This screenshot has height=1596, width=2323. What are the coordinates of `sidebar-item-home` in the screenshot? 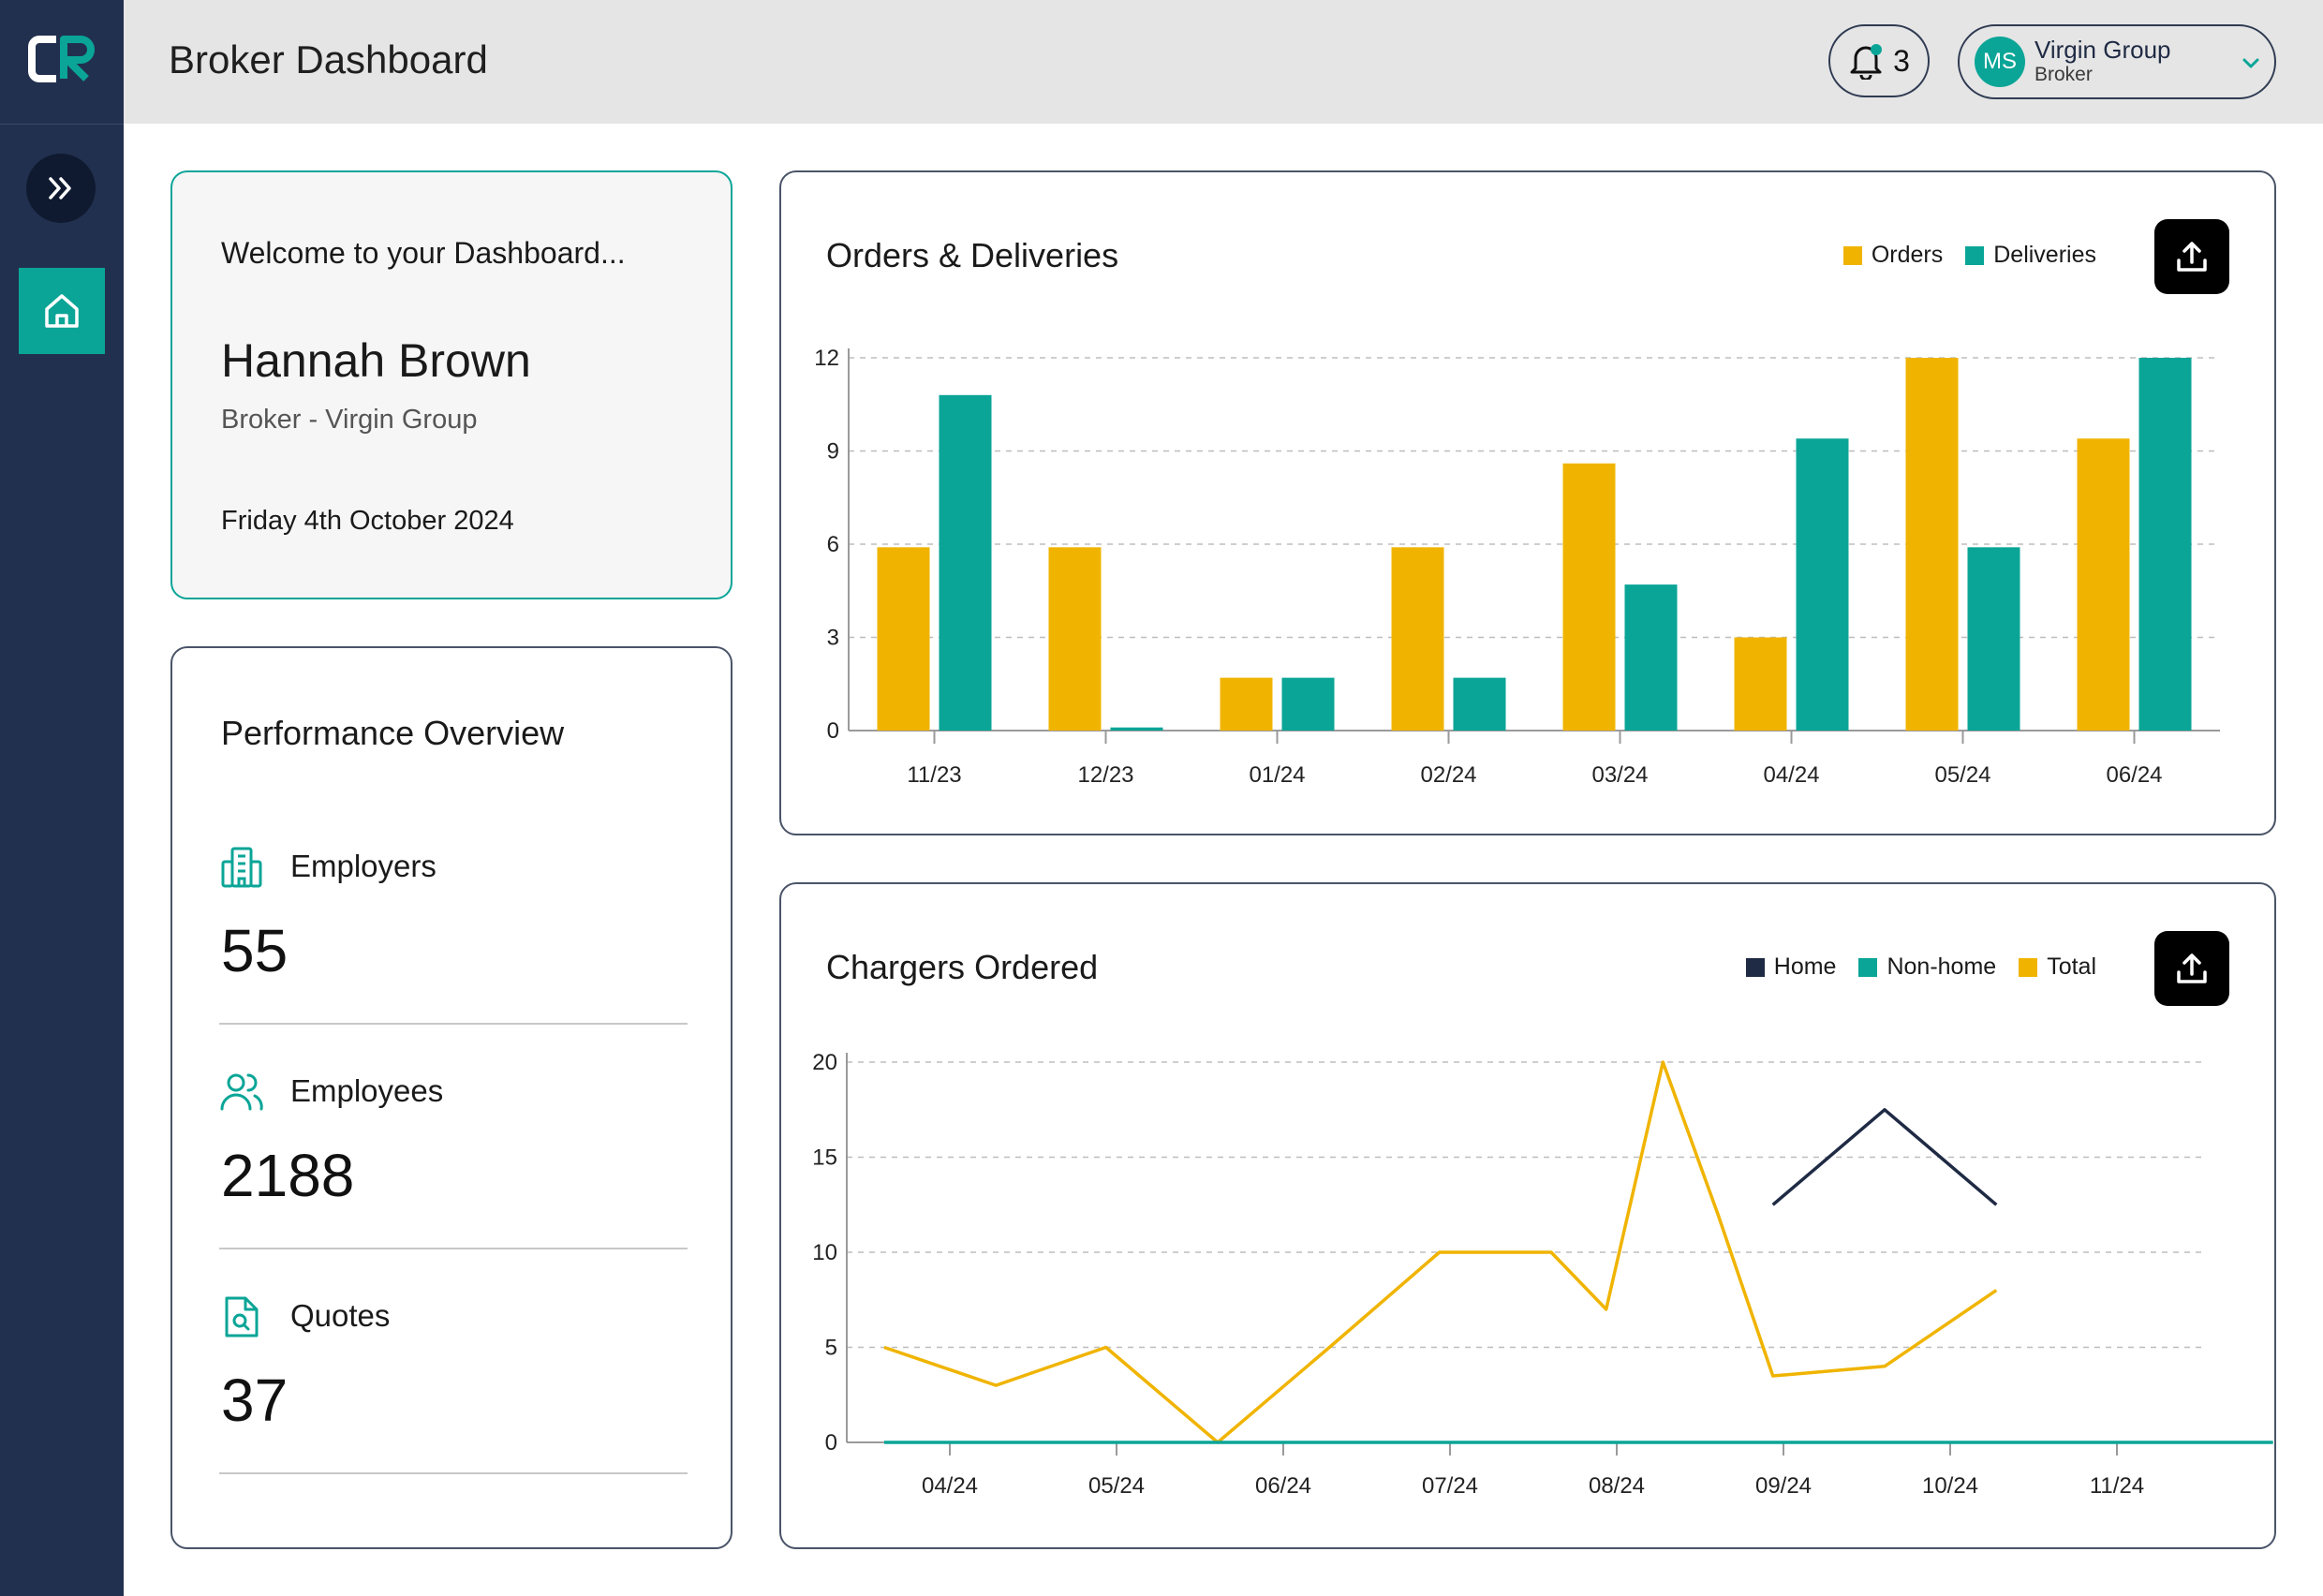 It's located at (62, 311).